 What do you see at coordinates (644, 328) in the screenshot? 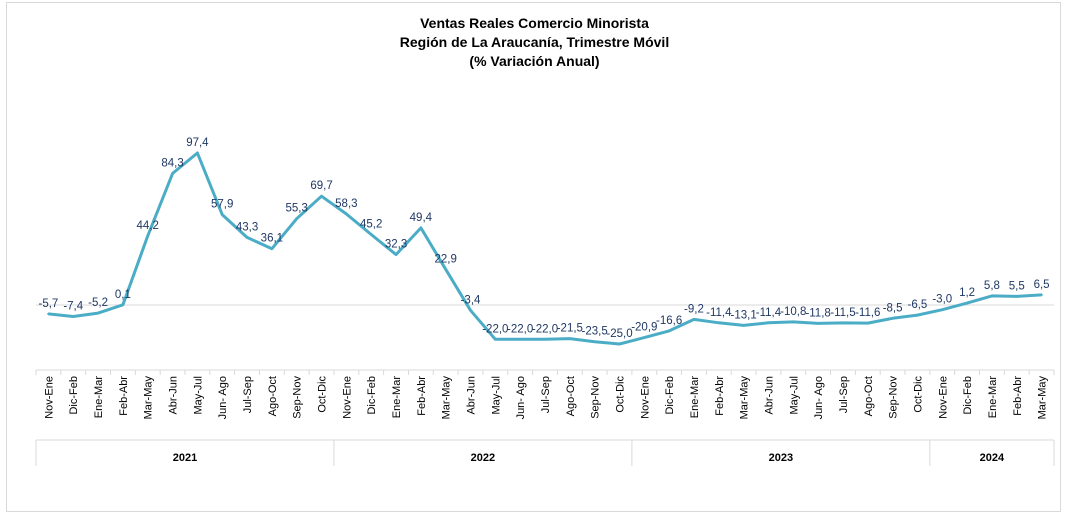
I see `data-label: -20,9` at bounding box center [644, 328].